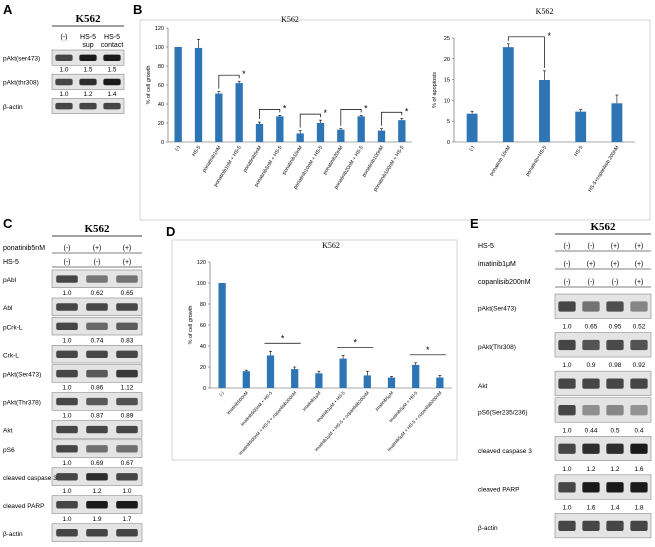 This screenshot has height=547, width=655. What do you see at coordinates (161, 67) in the screenshot?
I see `y-tick-label: 80` at bounding box center [161, 67].